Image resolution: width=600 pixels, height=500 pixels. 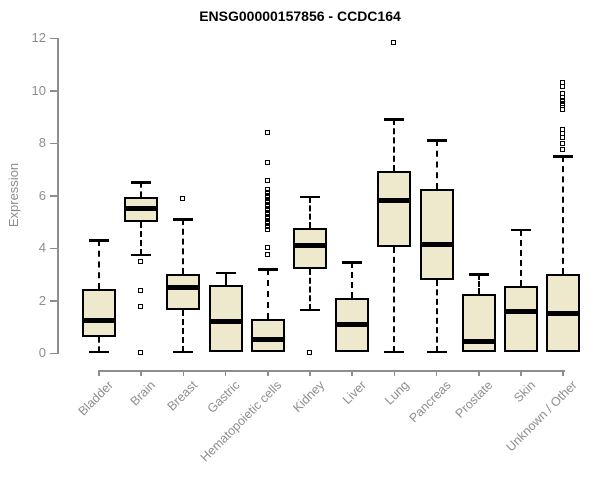 I want to click on x-category-label: Pancreas, so click(x=430, y=402).